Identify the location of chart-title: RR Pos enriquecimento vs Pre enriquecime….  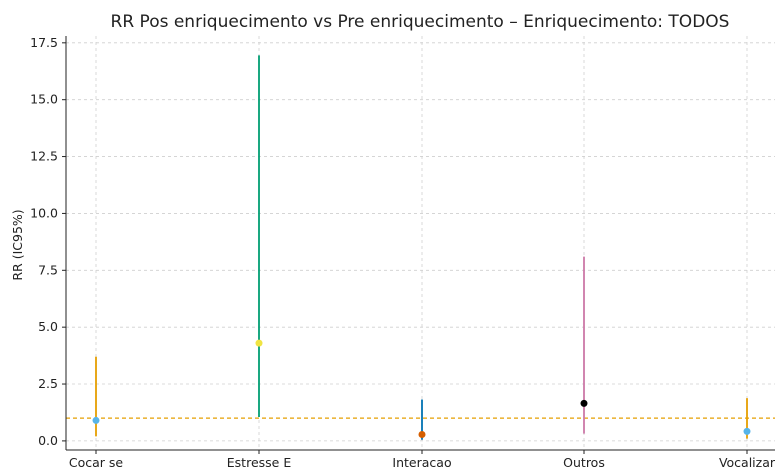
(420, 22).